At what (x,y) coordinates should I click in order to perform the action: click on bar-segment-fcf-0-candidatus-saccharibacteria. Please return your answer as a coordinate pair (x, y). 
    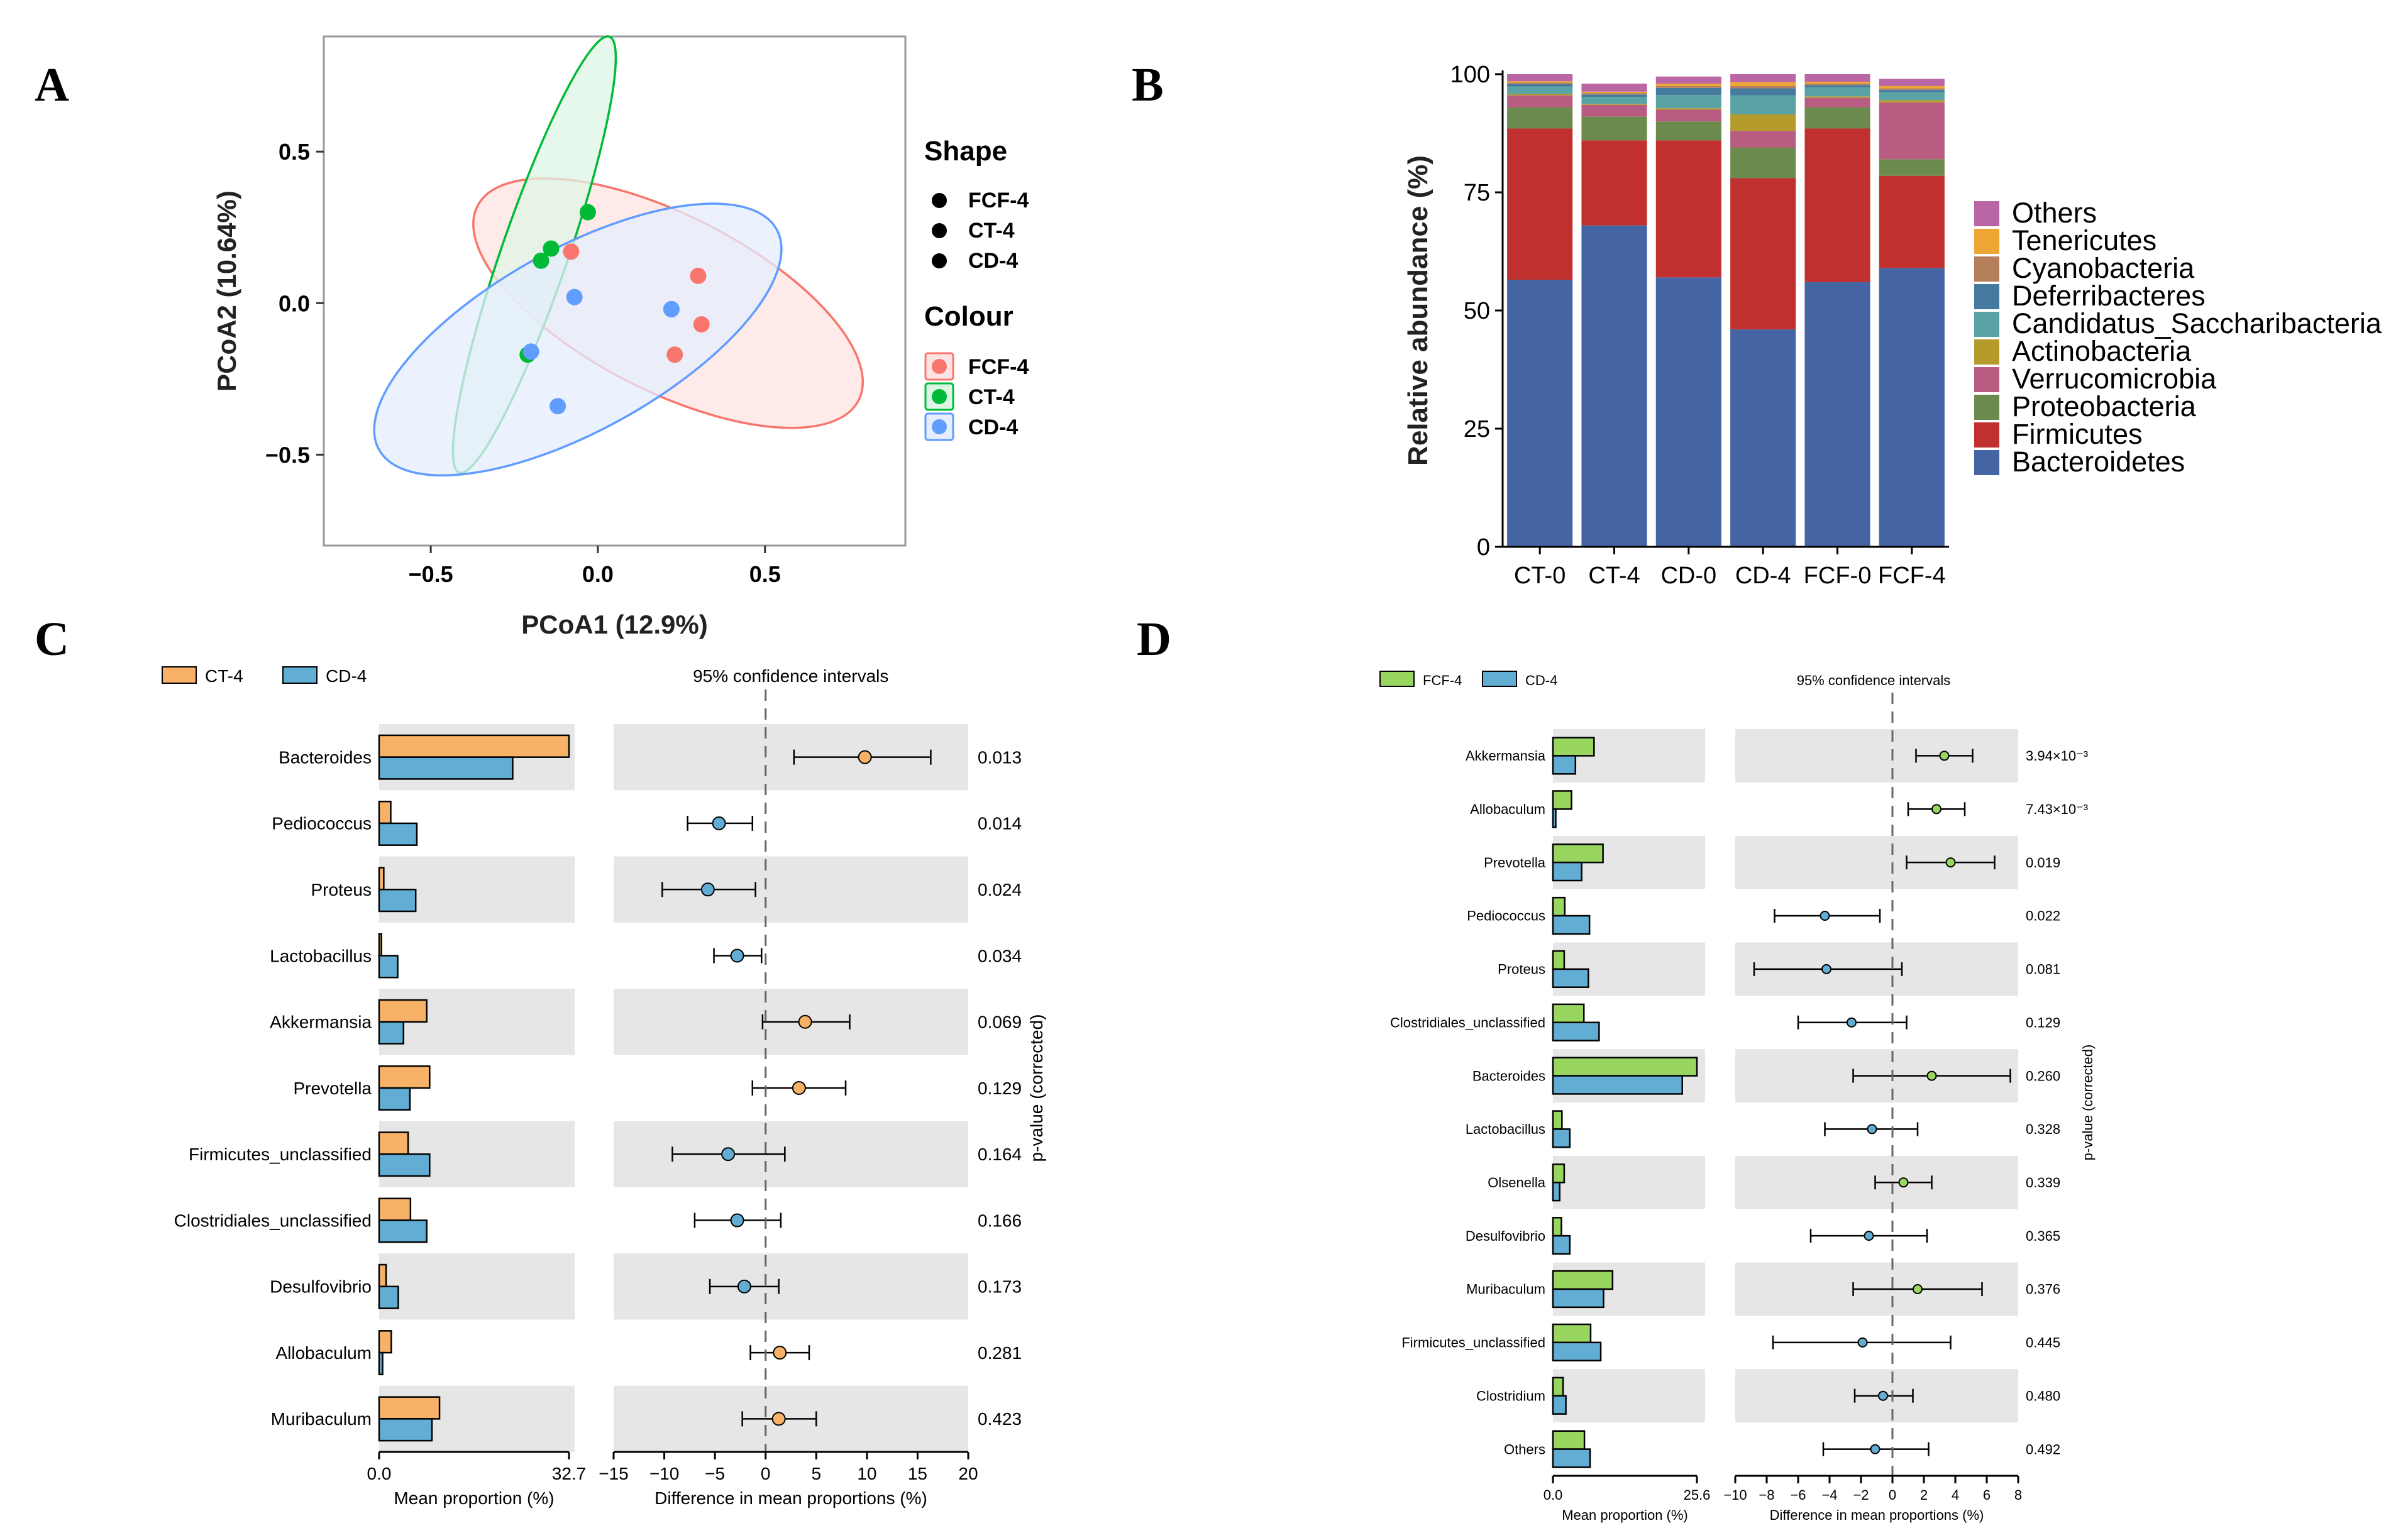
    Looking at the image, I should click on (1837, 92).